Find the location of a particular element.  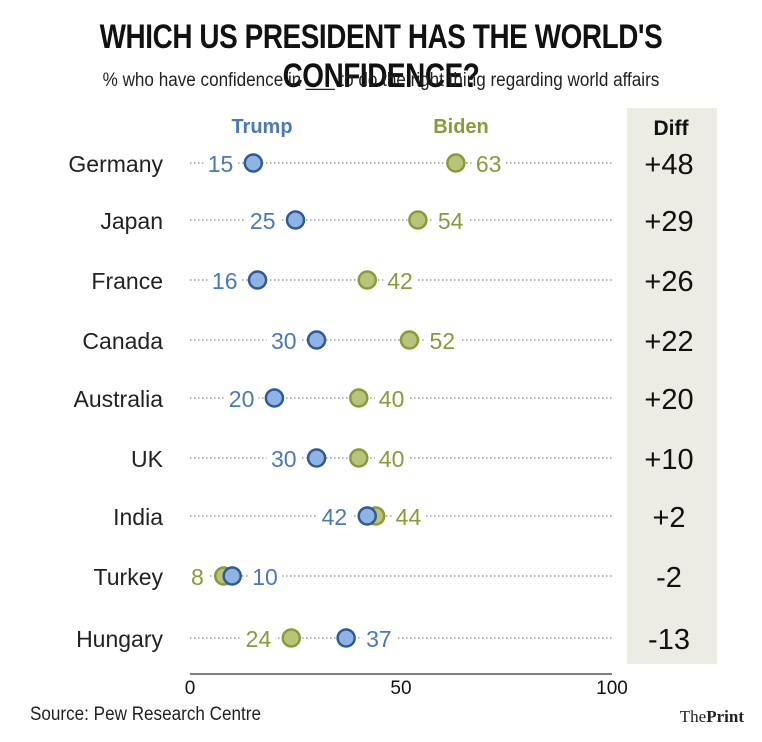

diff-header: Diff is located at coordinates (672, 128).